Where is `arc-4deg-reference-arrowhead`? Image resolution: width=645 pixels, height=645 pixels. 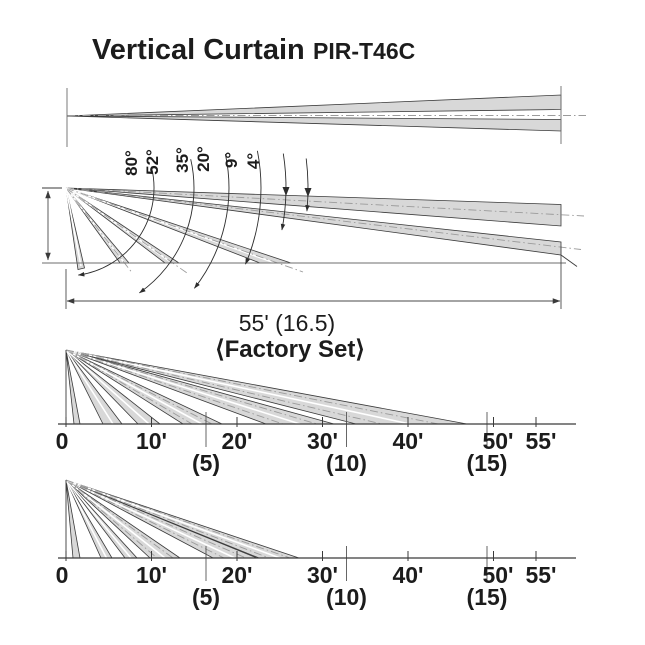 arc-4deg-reference-arrowhead is located at coordinates (308, 192).